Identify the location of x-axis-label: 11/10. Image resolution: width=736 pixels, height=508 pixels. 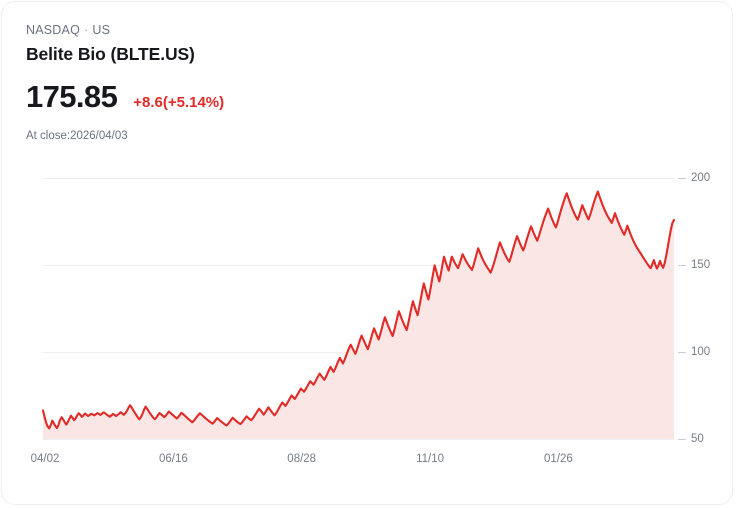
(430, 459).